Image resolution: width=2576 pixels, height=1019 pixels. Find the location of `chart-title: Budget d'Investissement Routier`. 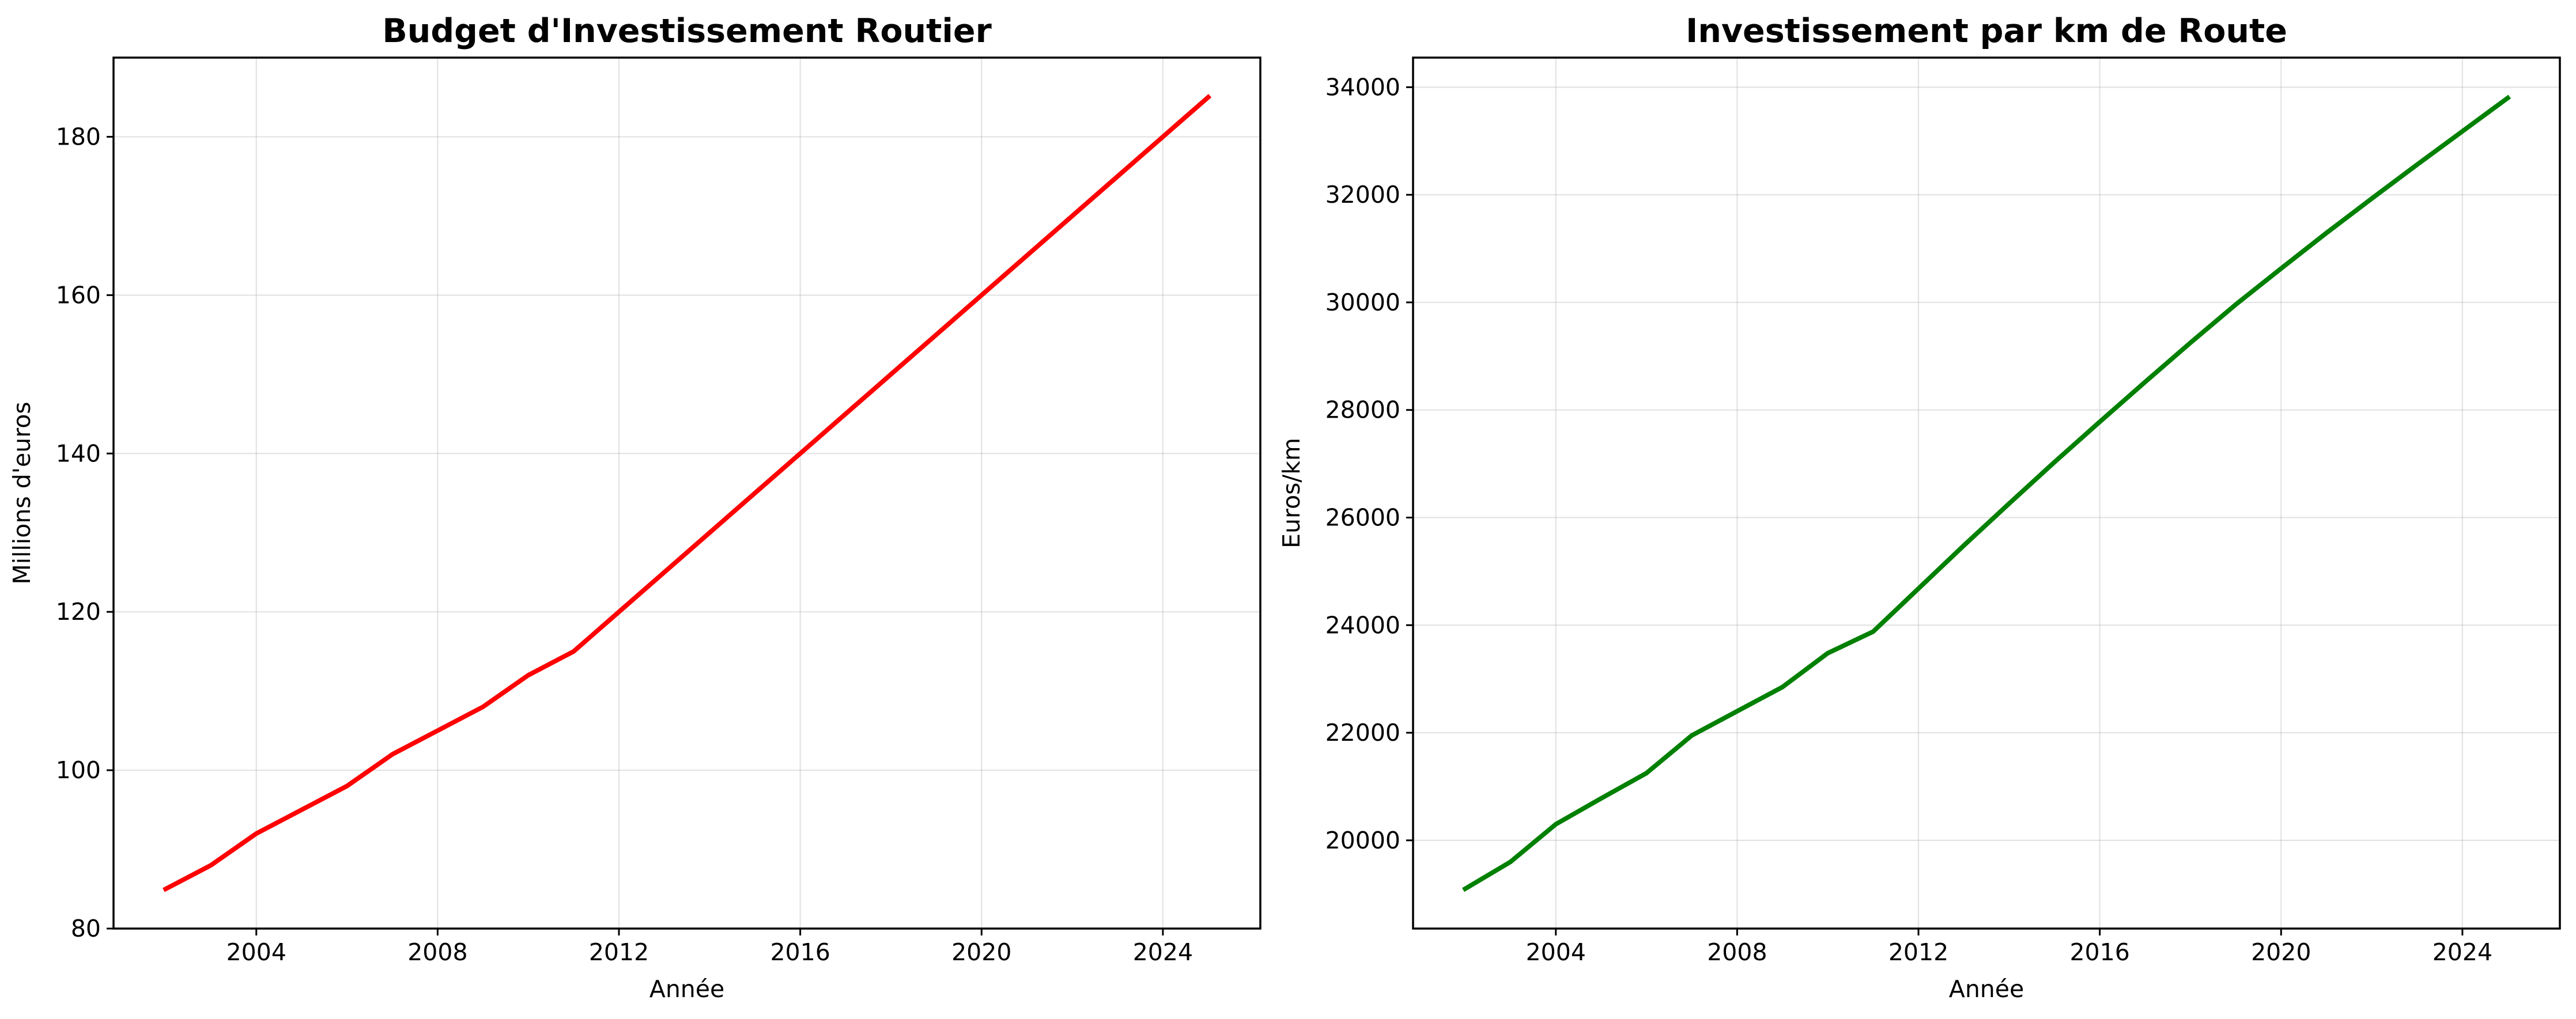

chart-title: Budget d'Investissement Routier is located at coordinates (686, 31).